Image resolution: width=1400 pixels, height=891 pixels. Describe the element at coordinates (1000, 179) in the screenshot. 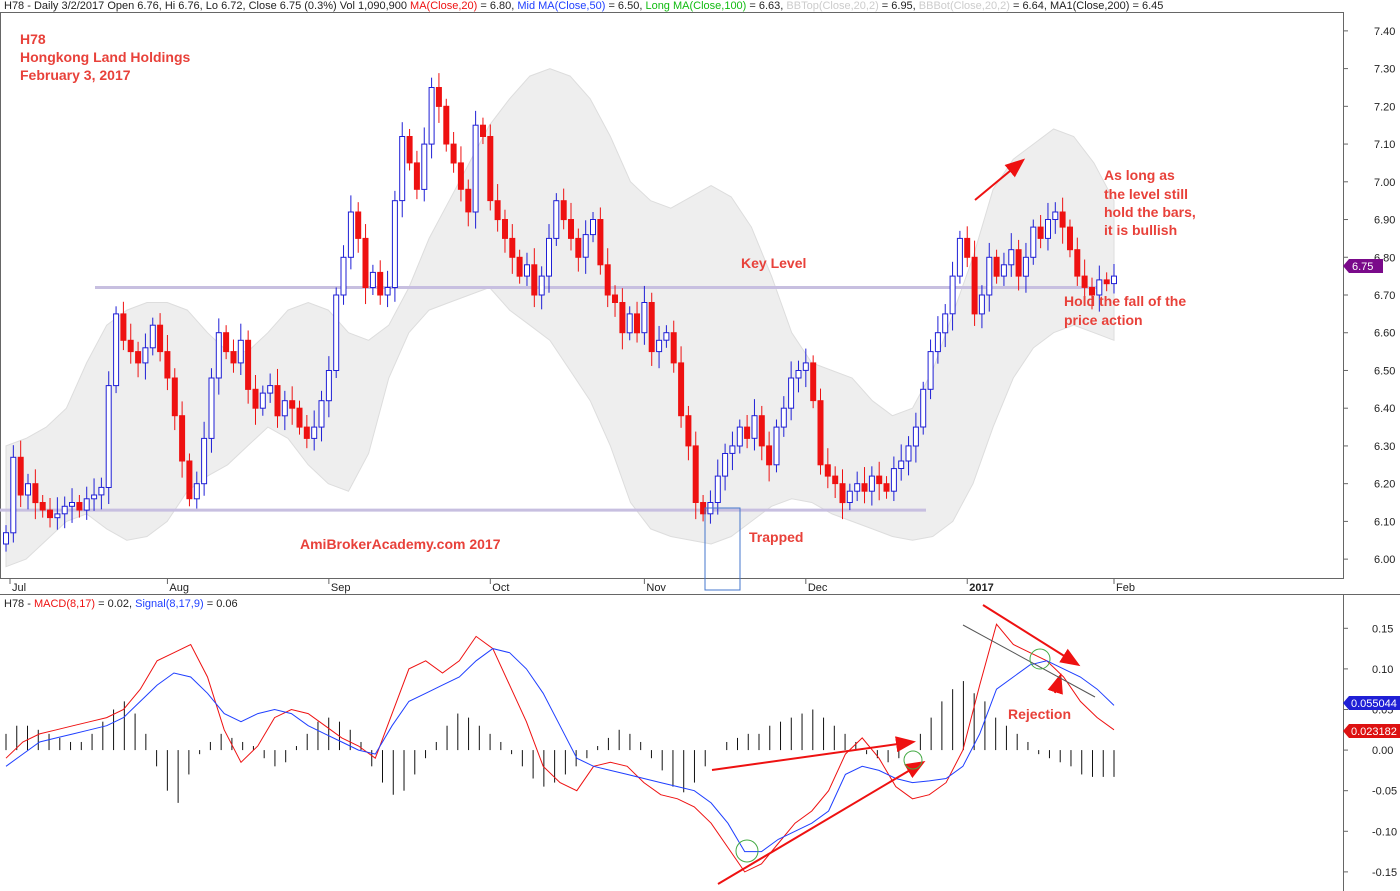

I see `price-trend-arrow` at that location.